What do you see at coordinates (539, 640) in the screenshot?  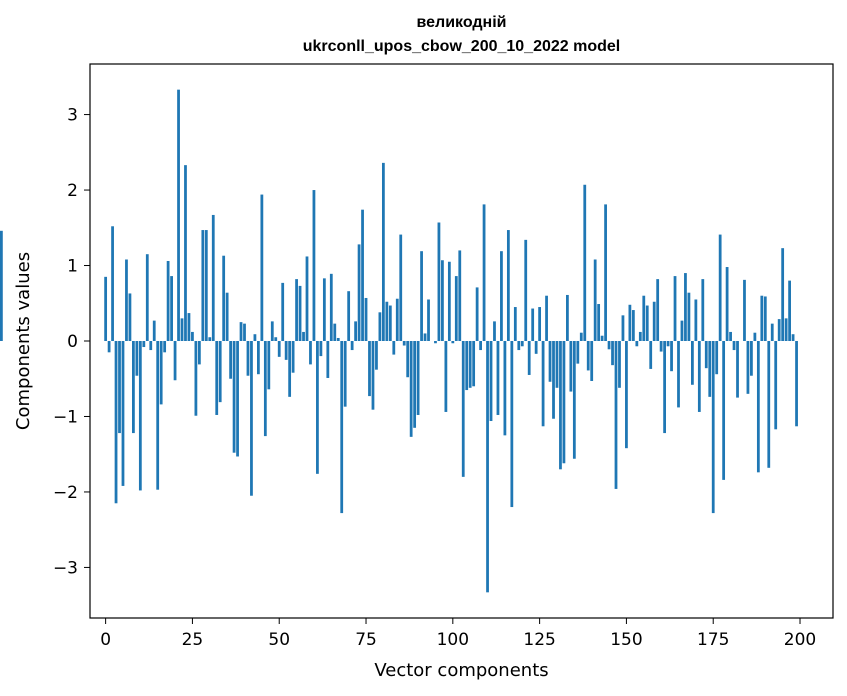 I see `x-tick-label: 125` at bounding box center [539, 640].